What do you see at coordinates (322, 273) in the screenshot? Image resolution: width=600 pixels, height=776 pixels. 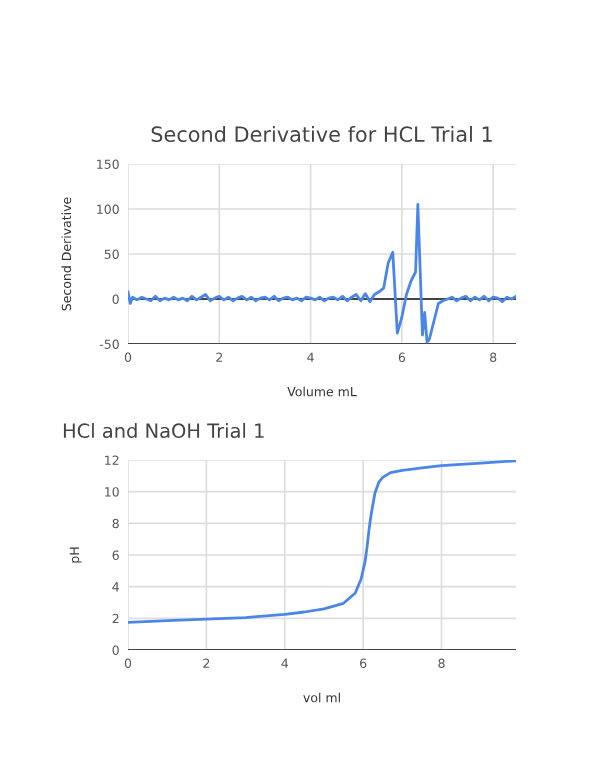 I see `line-series` at bounding box center [322, 273].